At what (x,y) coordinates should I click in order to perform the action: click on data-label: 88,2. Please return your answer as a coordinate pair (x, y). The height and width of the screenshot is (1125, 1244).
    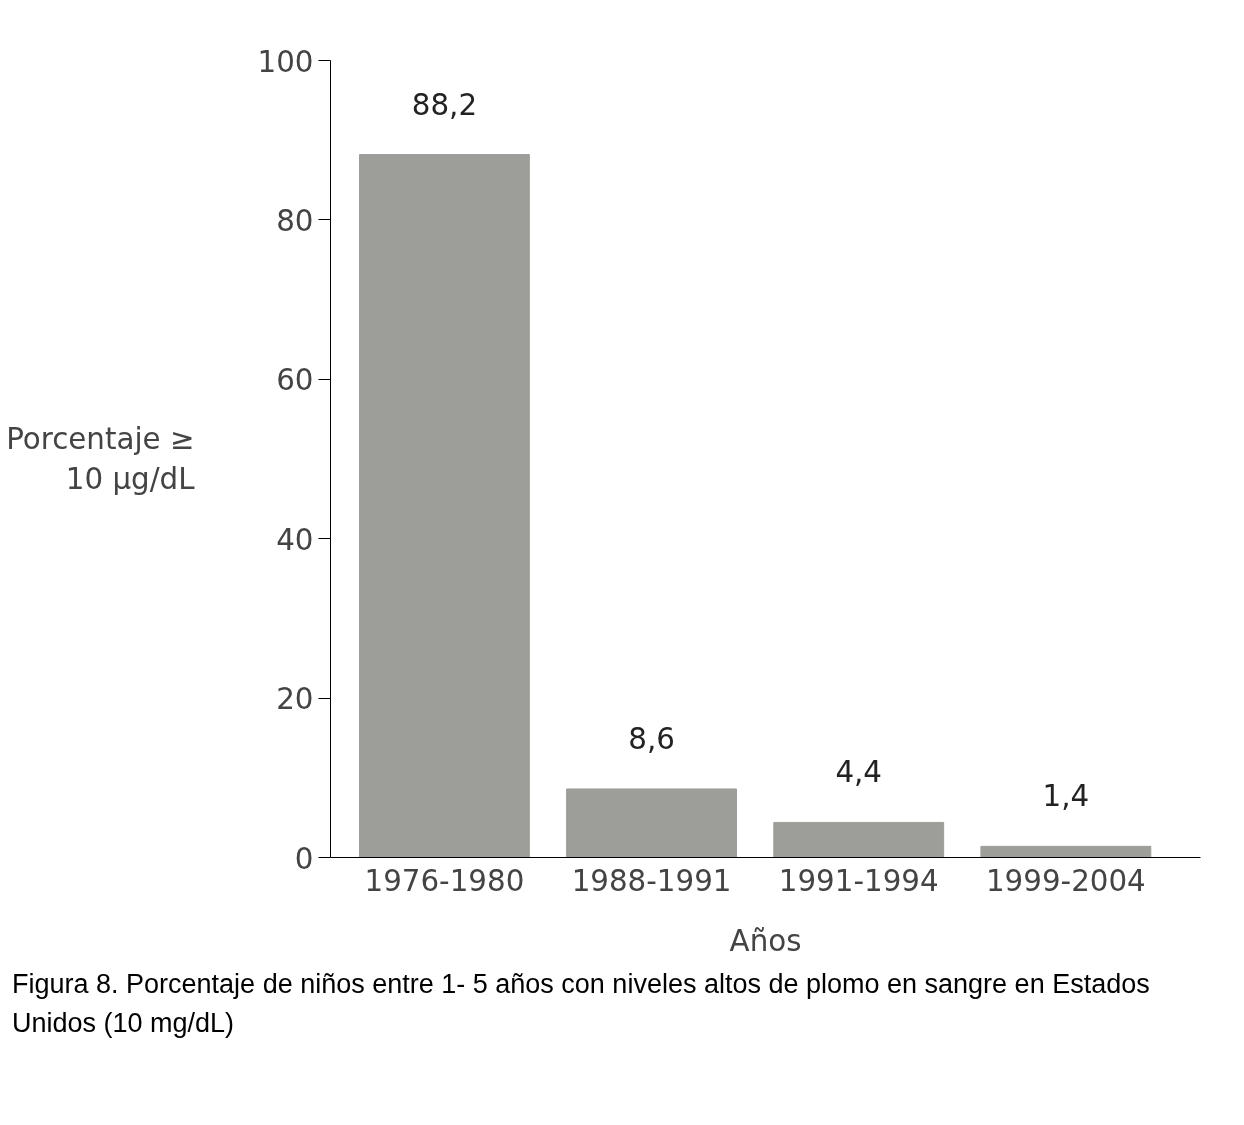
    Looking at the image, I should click on (444, 104).